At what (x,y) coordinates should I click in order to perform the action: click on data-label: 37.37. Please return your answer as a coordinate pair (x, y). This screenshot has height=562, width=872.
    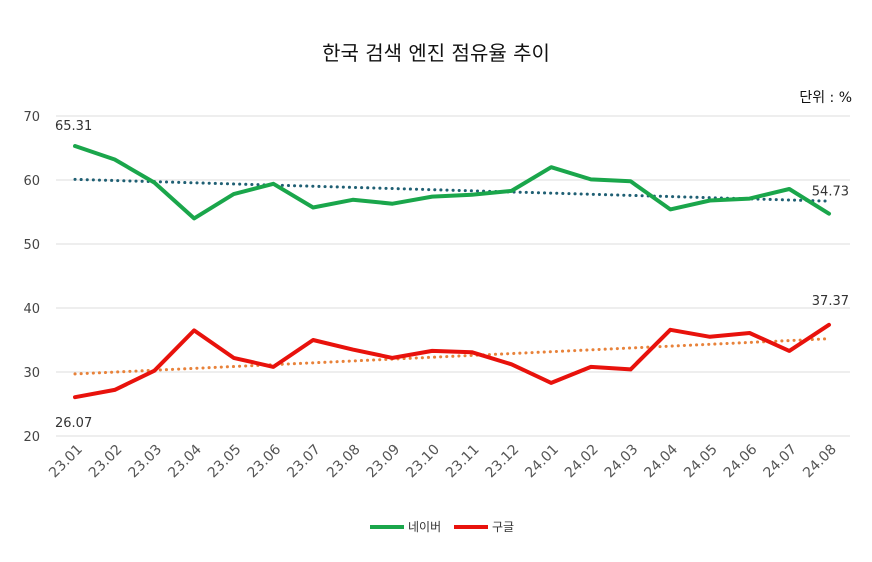
    Looking at the image, I should click on (830, 301).